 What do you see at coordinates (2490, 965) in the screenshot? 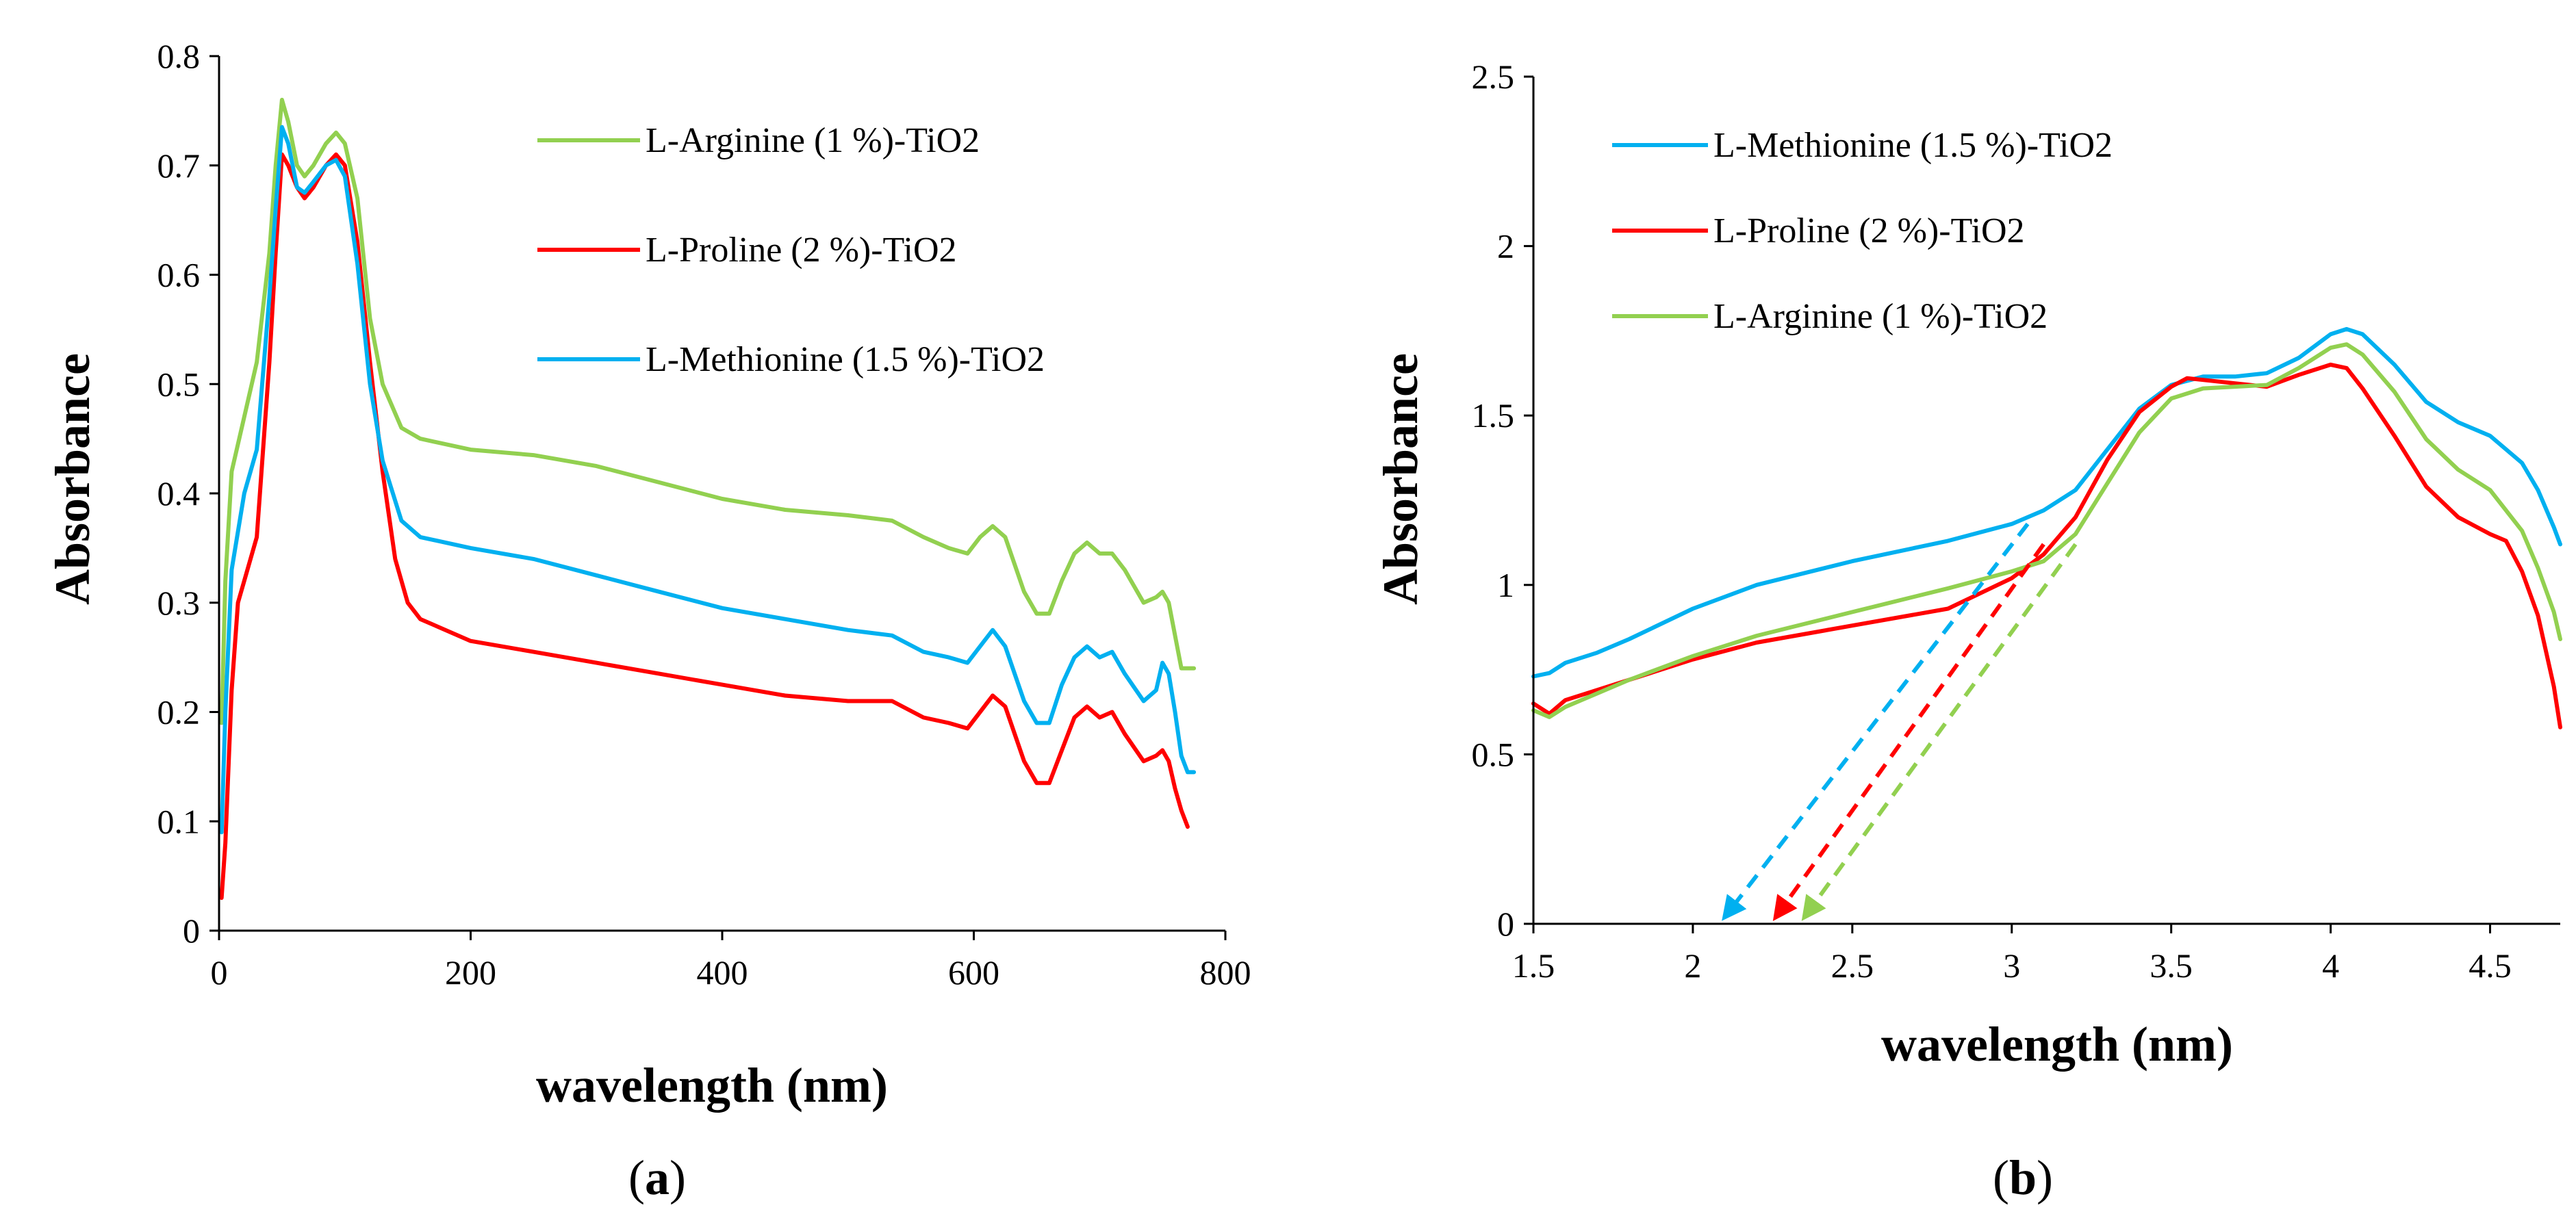
I see `x-tick-label: 4.5` at bounding box center [2490, 965].